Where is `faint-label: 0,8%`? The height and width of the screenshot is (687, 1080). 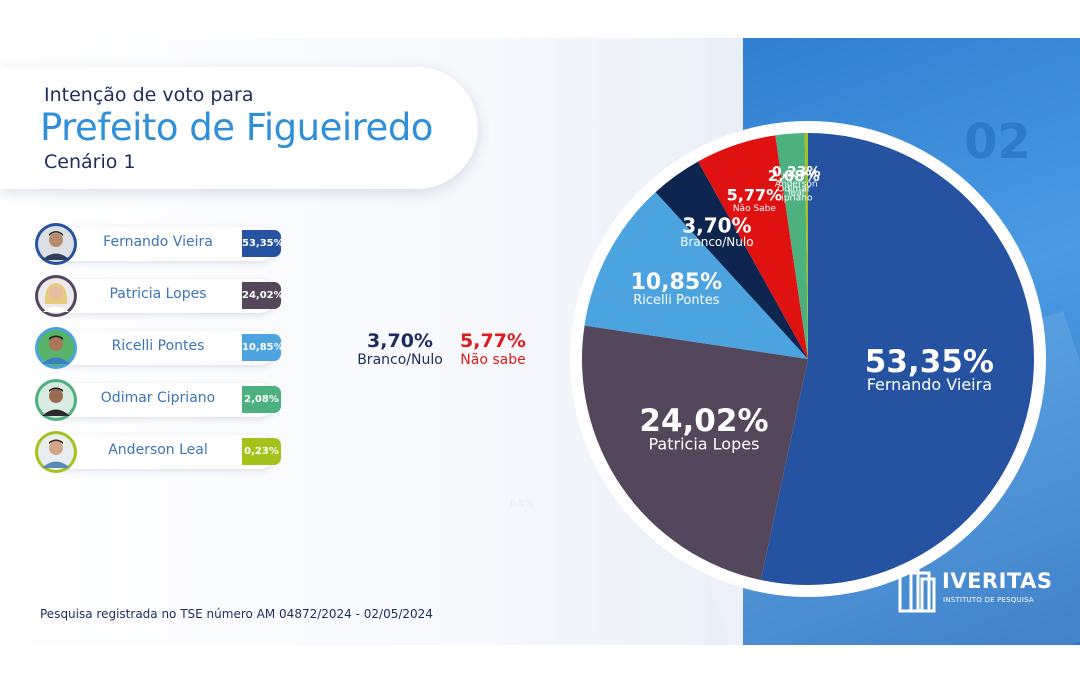 faint-label: 0,8% is located at coordinates (521, 504).